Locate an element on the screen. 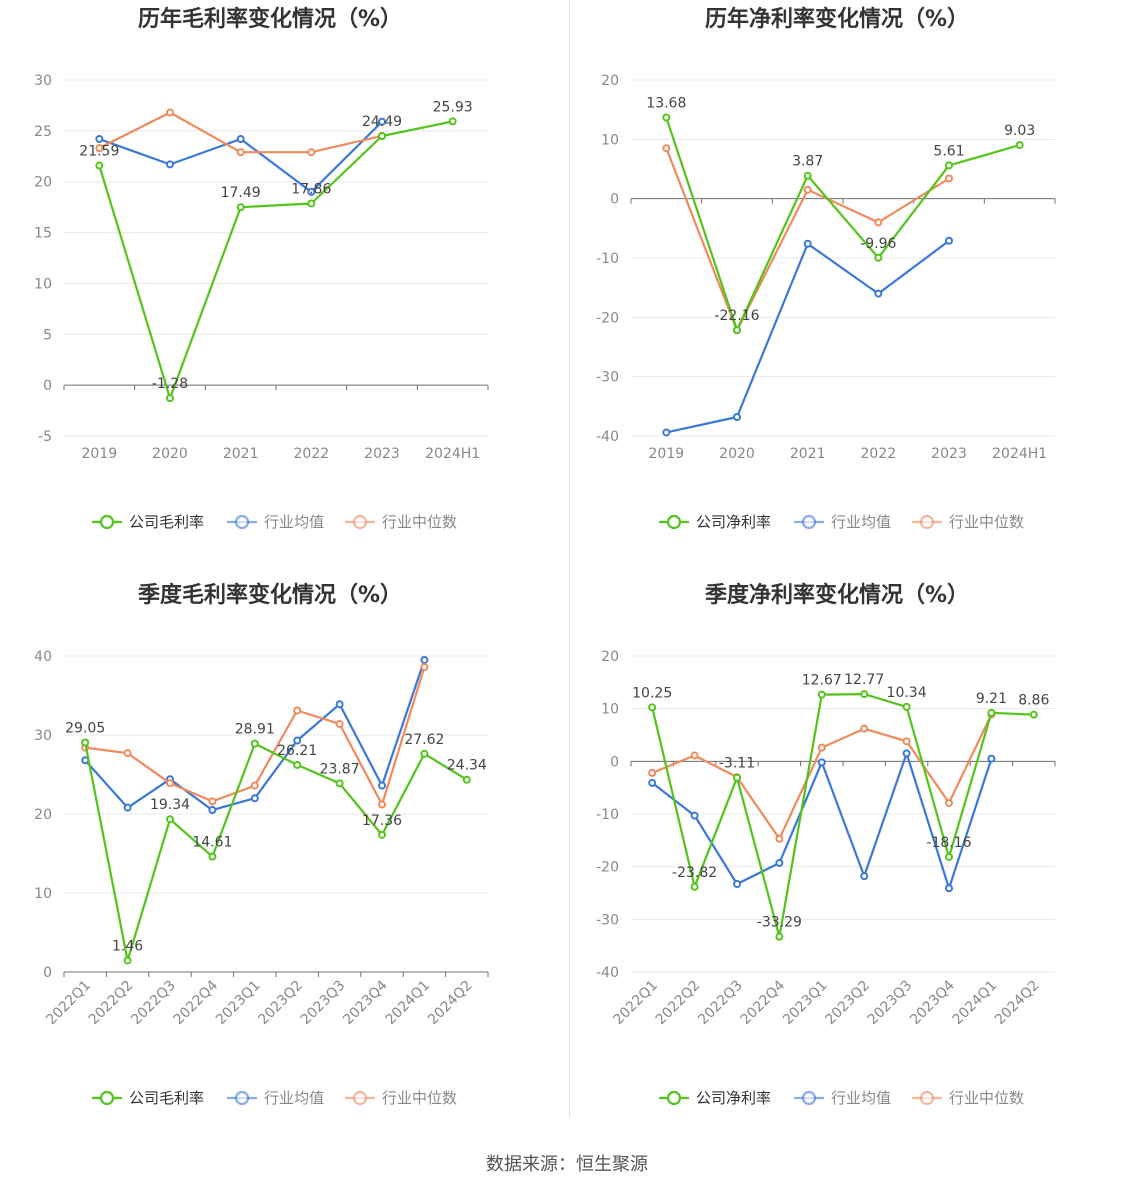 Image resolution: width=1134 pixels, height=1188 pixels. x-tick-label: 2022Q4 is located at coordinates (196, 1002).